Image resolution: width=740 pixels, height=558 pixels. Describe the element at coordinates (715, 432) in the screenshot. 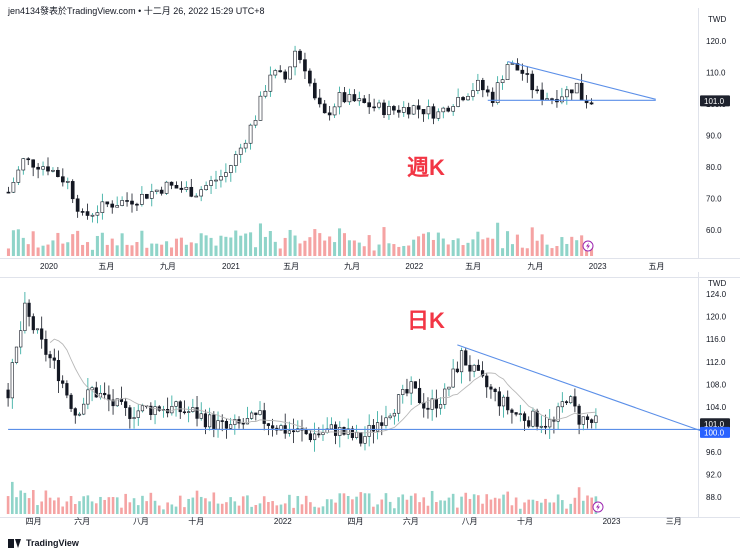

I see `daily-support-price-tag` at that location.